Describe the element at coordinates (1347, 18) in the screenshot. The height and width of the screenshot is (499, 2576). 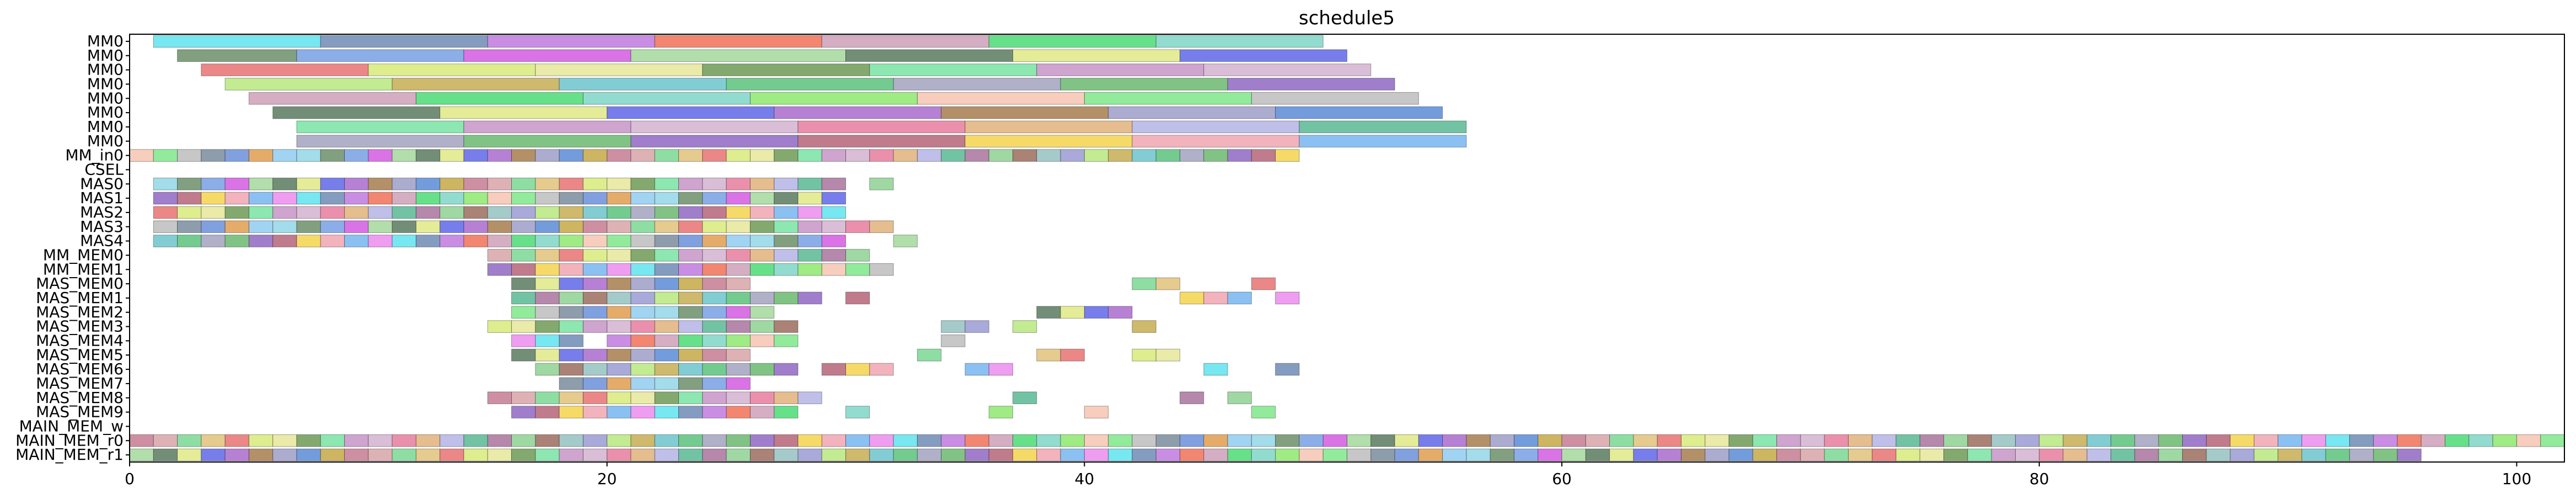
I see `chart-title: schedule5` at that location.